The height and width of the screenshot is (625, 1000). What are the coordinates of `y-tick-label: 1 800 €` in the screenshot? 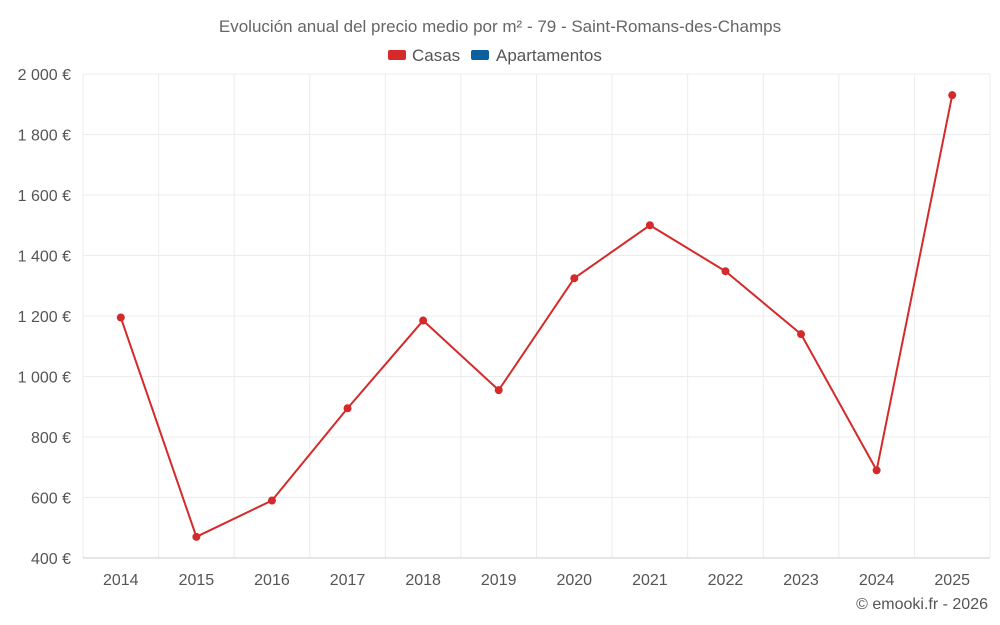 It's located at (44, 136).